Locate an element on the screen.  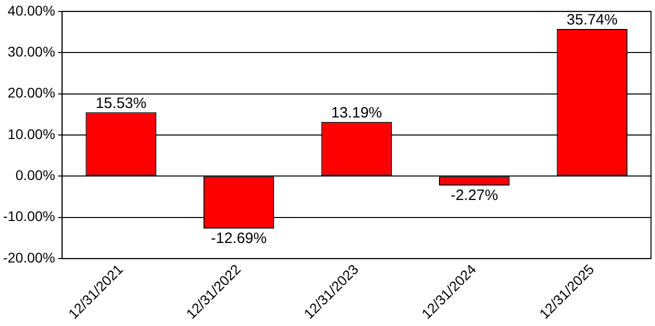
data-label: 13.19% is located at coordinates (356, 113).